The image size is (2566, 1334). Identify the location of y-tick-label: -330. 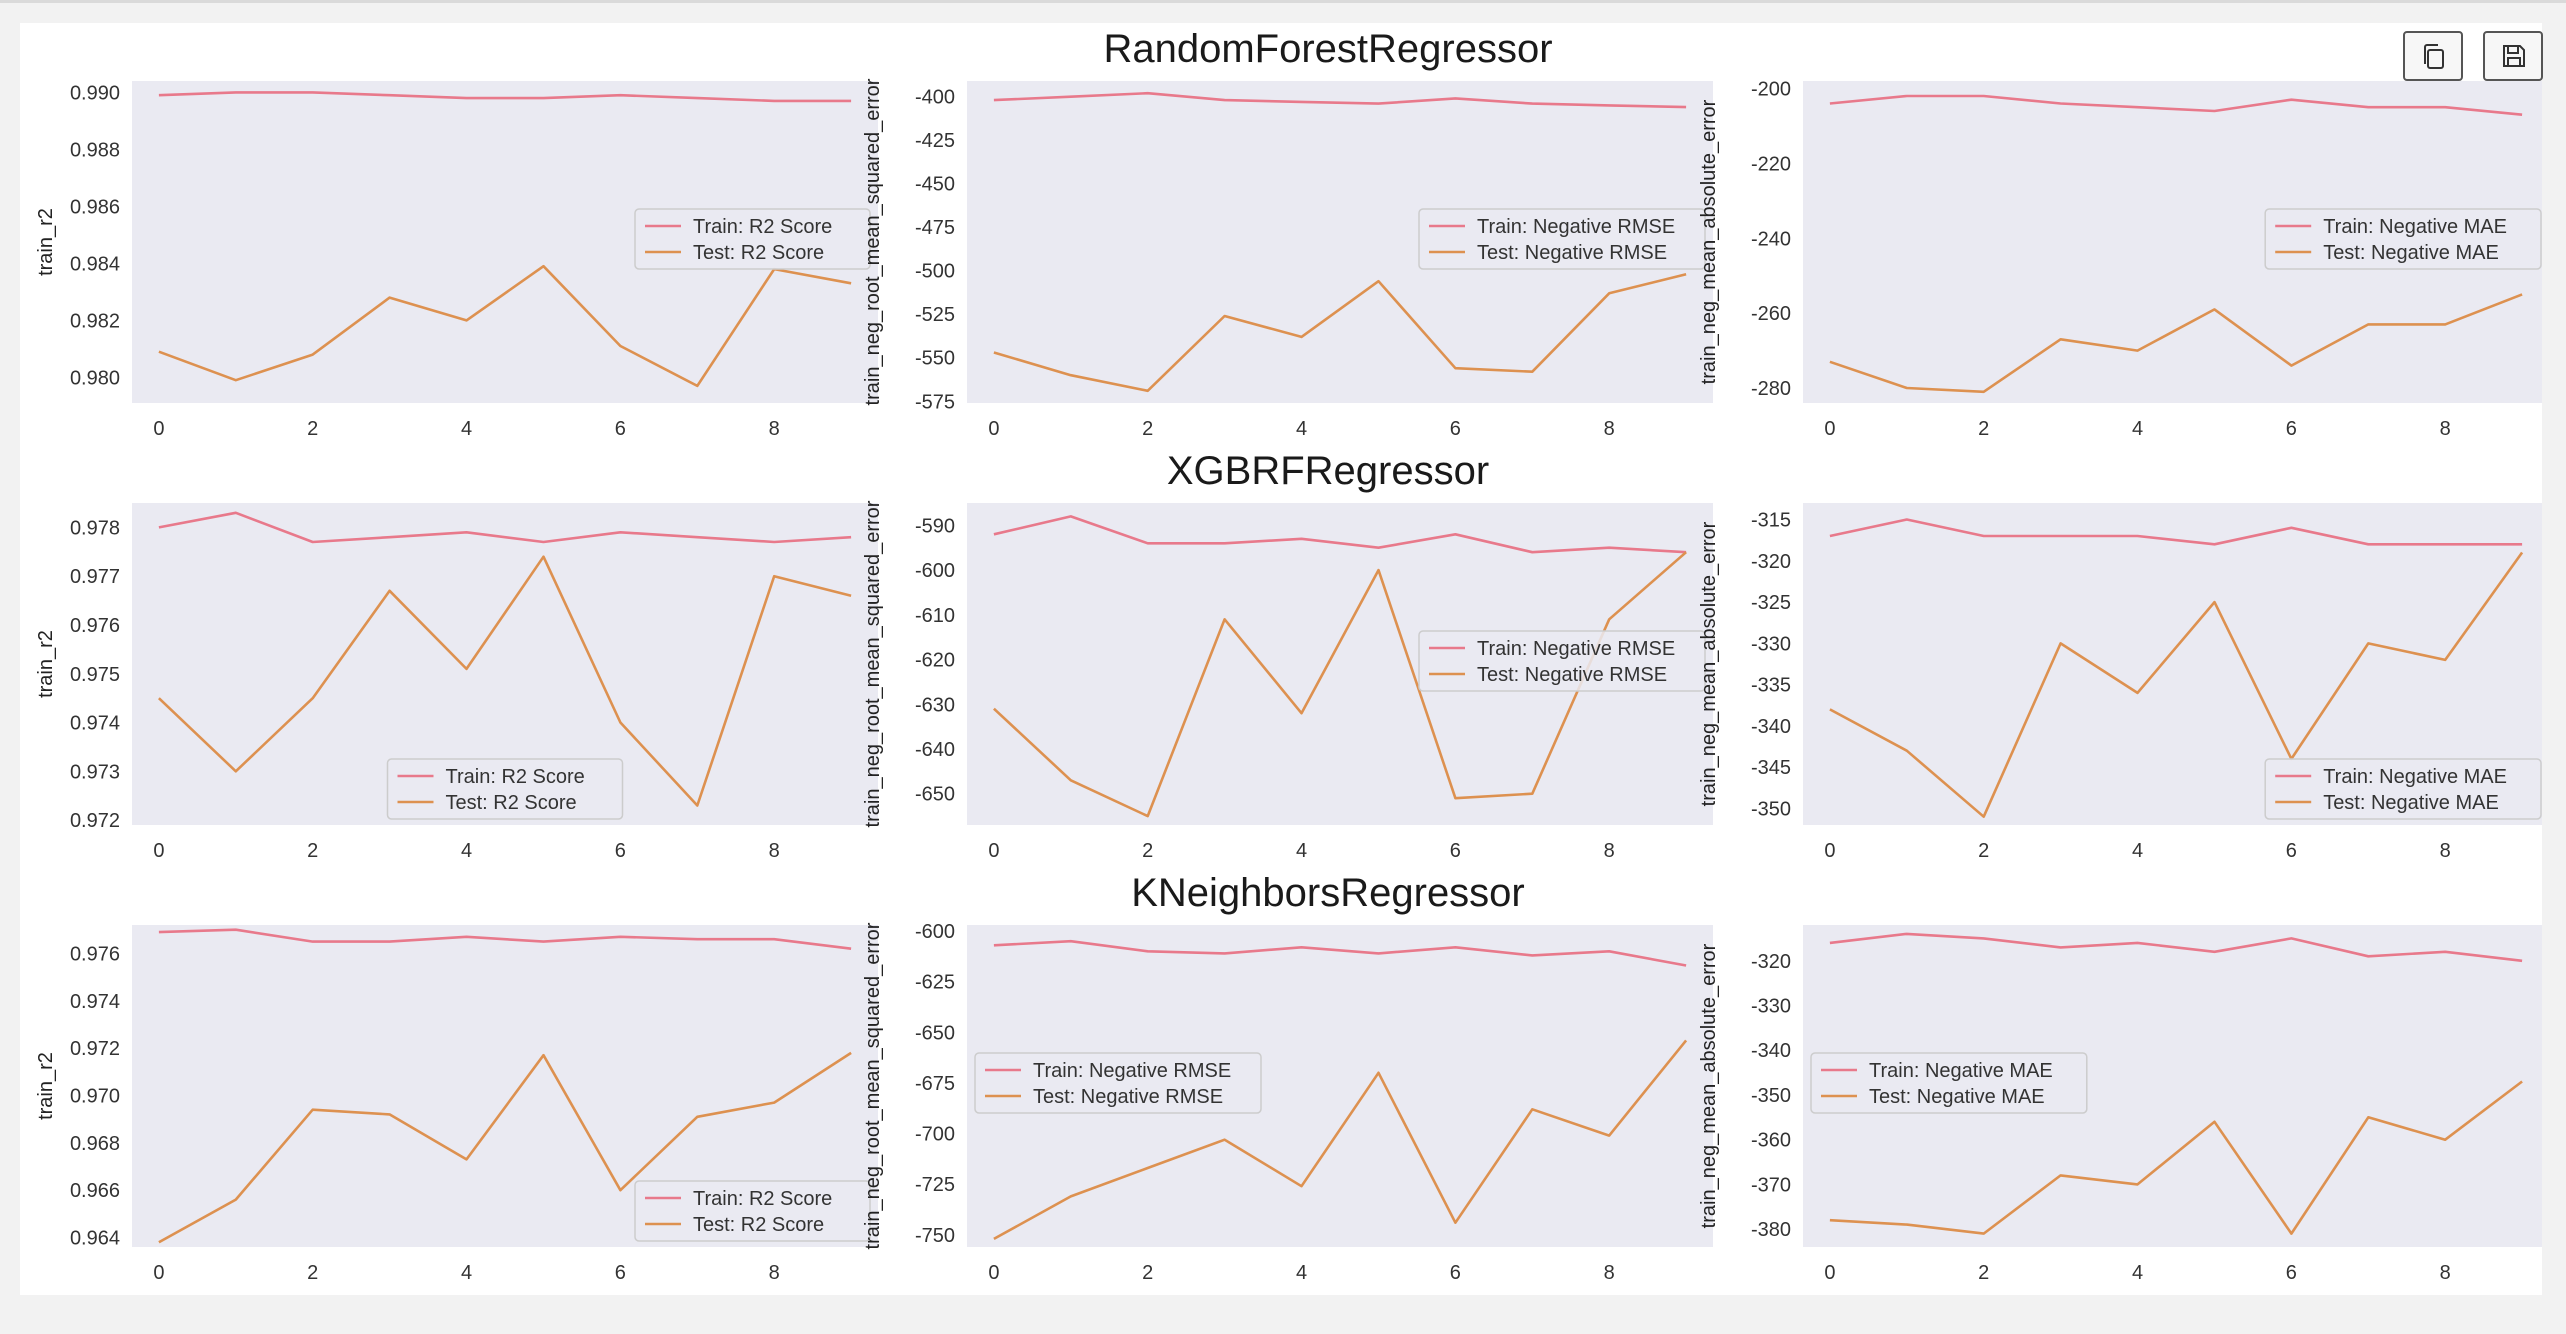
(1771, 644).